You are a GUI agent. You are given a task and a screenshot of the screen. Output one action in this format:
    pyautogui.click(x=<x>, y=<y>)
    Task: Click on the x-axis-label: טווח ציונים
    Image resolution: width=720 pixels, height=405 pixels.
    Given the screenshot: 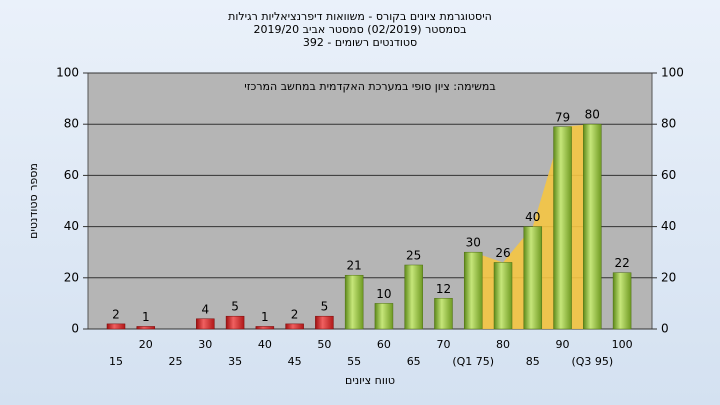 What is the action you would take?
    pyautogui.click(x=370, y=380)
    